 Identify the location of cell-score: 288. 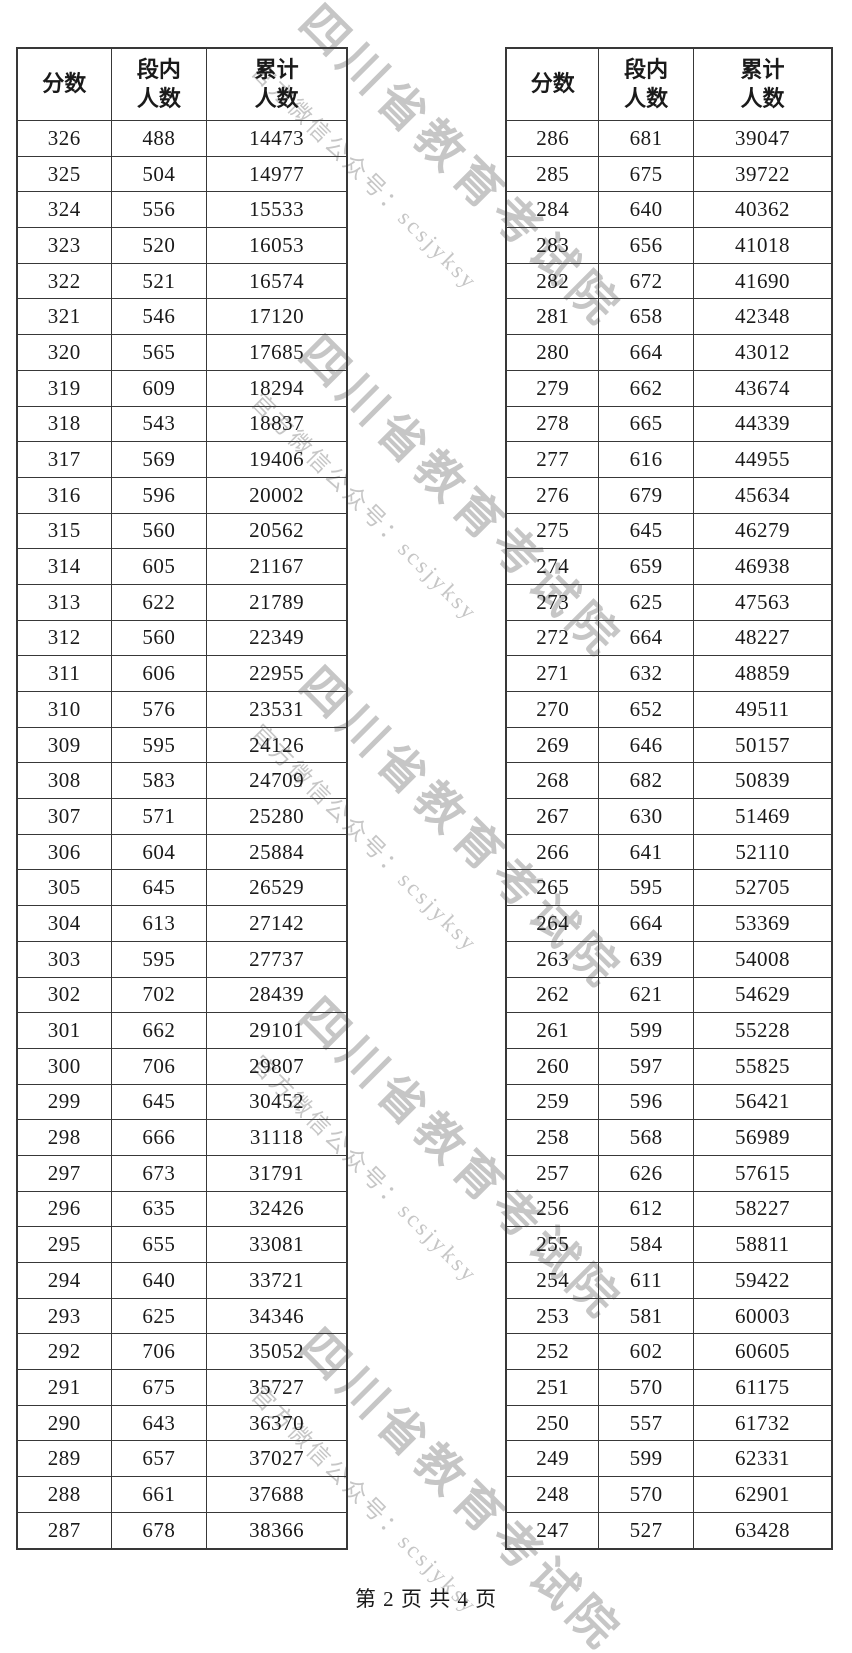
(64, 1494).